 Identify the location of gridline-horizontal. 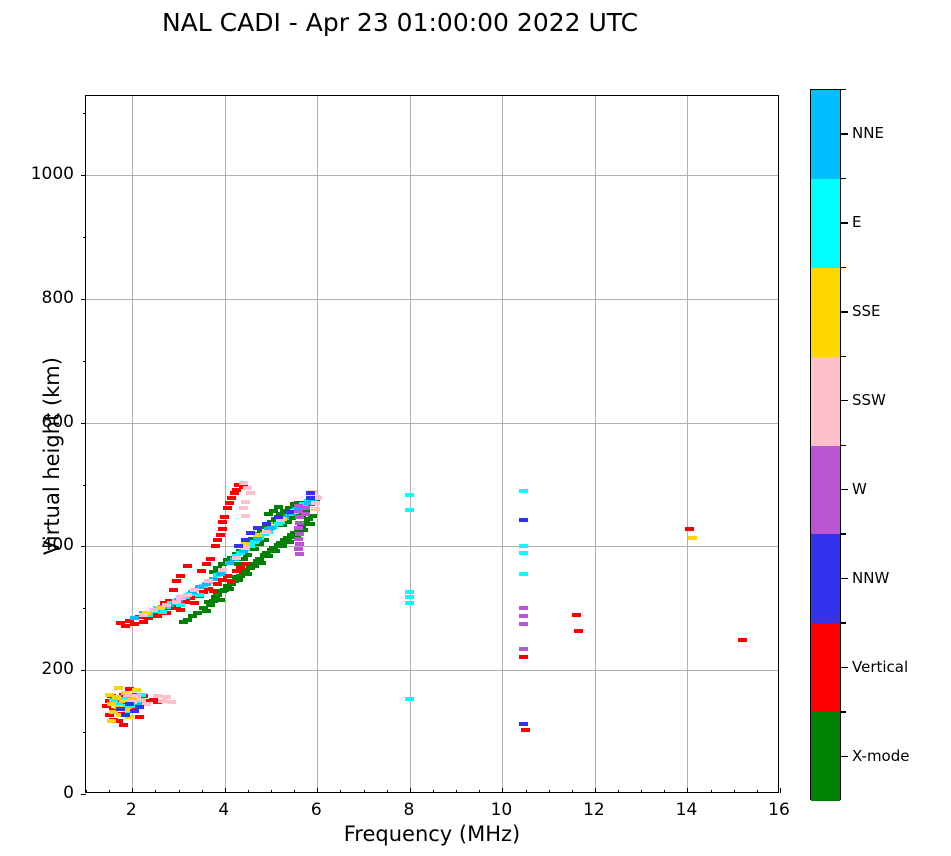
(432, 176).